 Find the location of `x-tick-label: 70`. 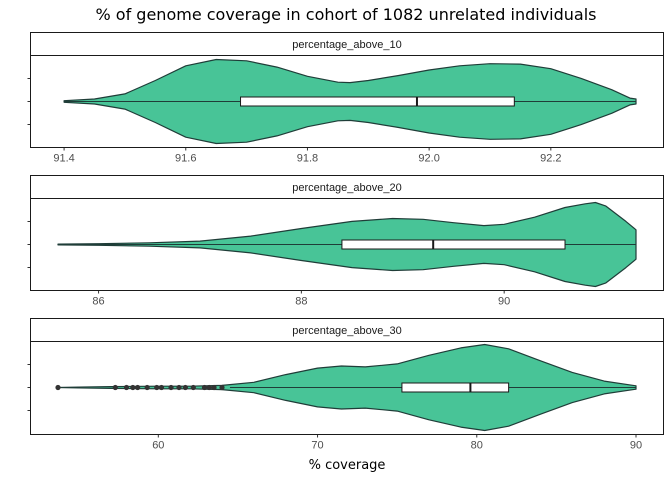

x-tick-label: 70 is located at coordinates (317, 446).